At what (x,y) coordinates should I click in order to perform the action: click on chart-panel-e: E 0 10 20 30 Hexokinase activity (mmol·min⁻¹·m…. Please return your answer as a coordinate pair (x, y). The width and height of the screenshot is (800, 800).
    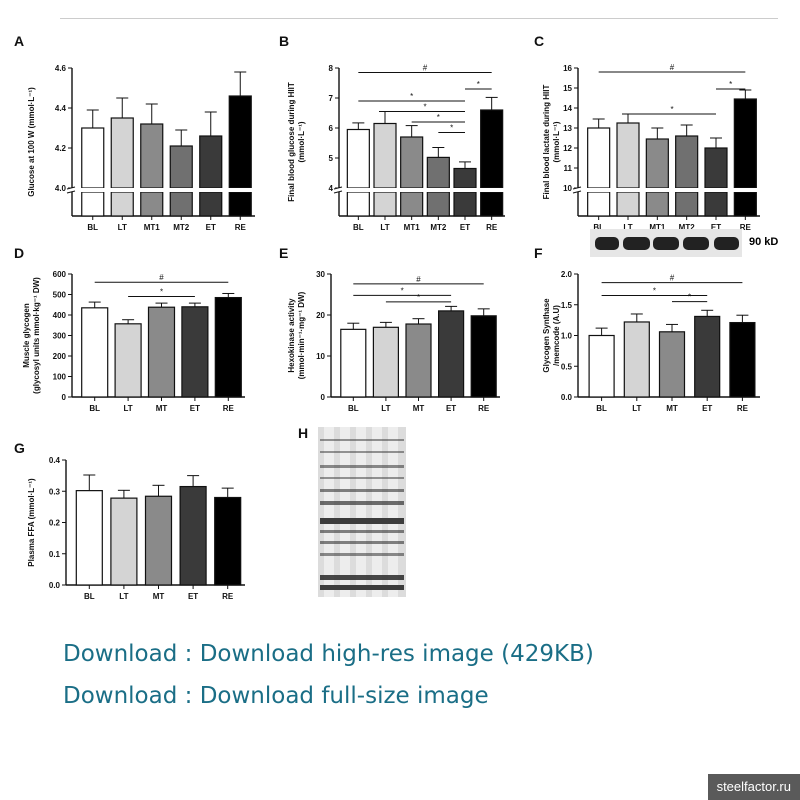
    Looking at the image, I should click on (389, 329).